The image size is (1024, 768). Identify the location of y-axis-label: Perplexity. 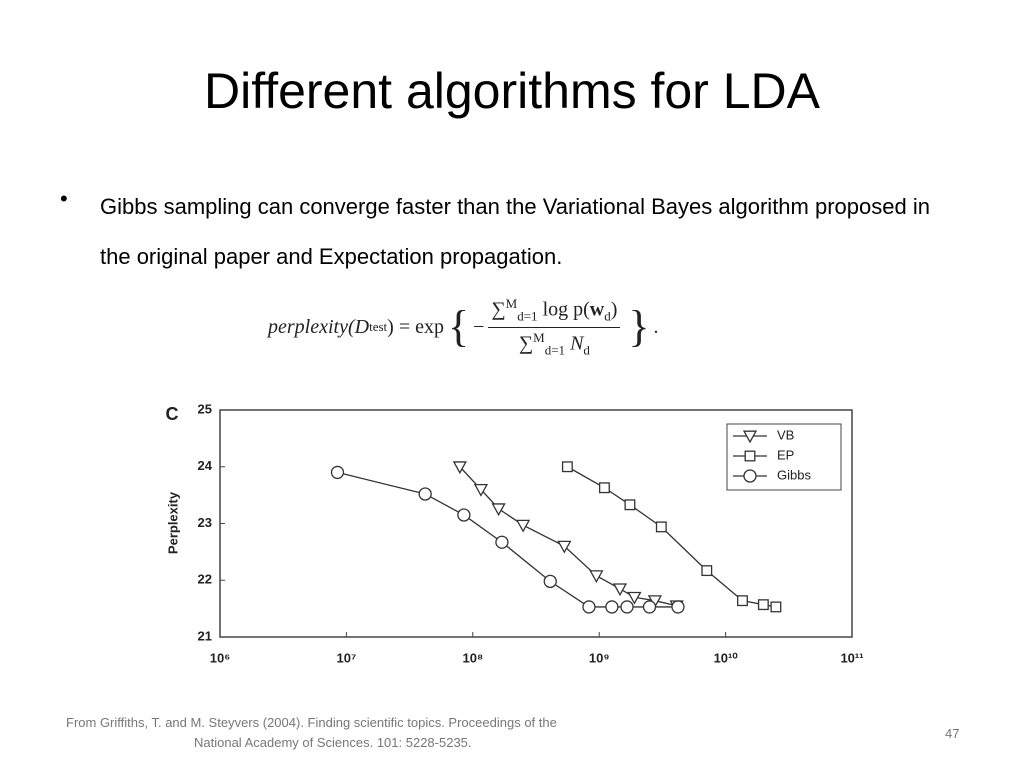
(172, 522).